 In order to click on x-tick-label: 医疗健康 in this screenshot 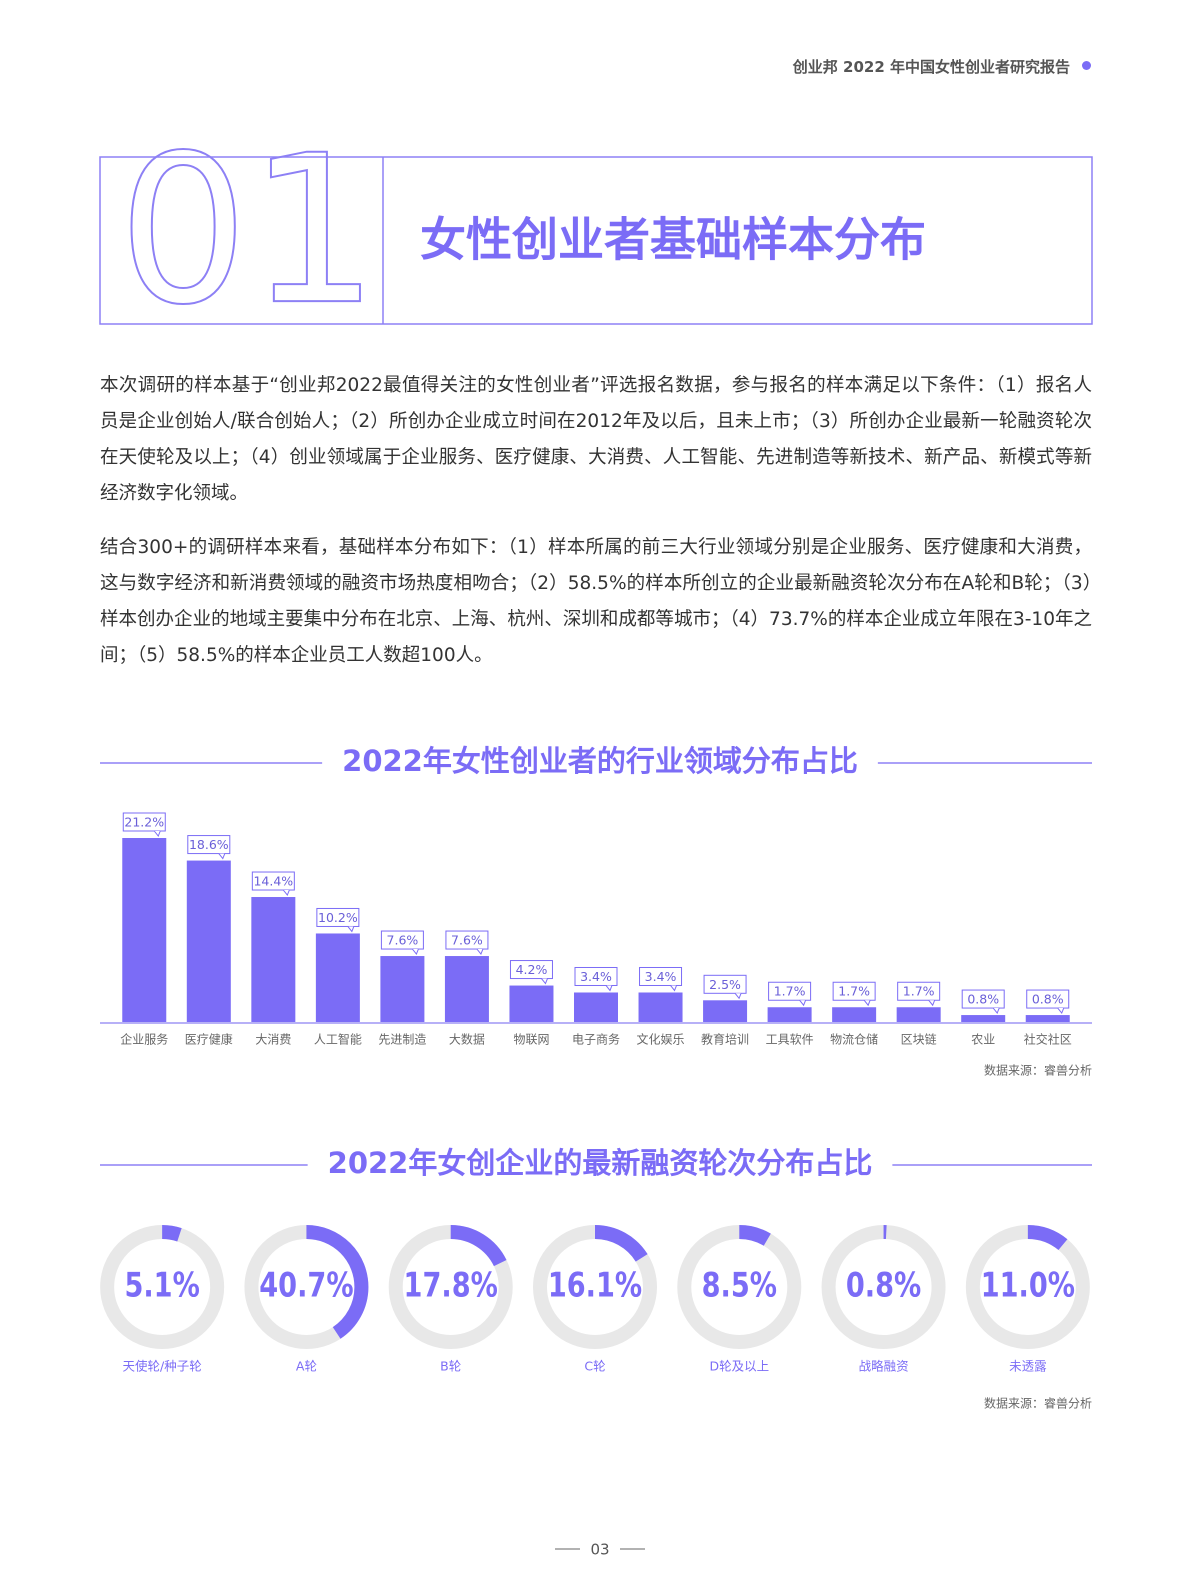, I will do `click(209, 1039)`.